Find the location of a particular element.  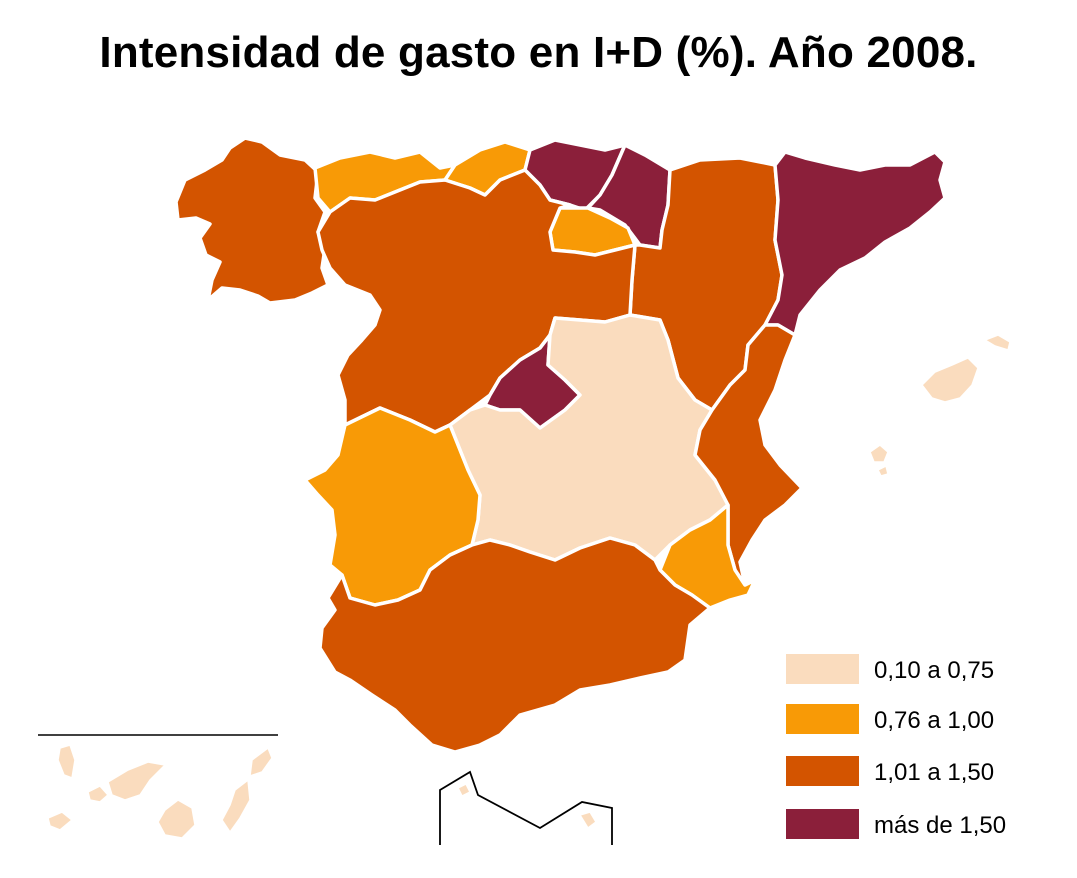

island-la-gomera is located at coordinates (98, 794).